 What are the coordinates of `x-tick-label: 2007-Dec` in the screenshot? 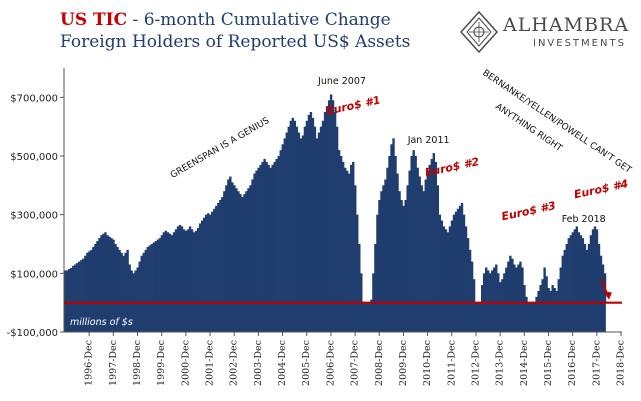 It's located at (355, 363).